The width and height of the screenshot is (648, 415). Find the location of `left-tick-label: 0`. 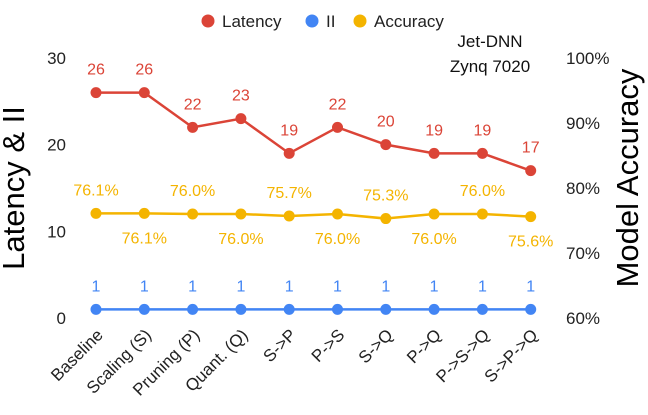

left-tick-label: 0 is located at coordinates (61, 318).